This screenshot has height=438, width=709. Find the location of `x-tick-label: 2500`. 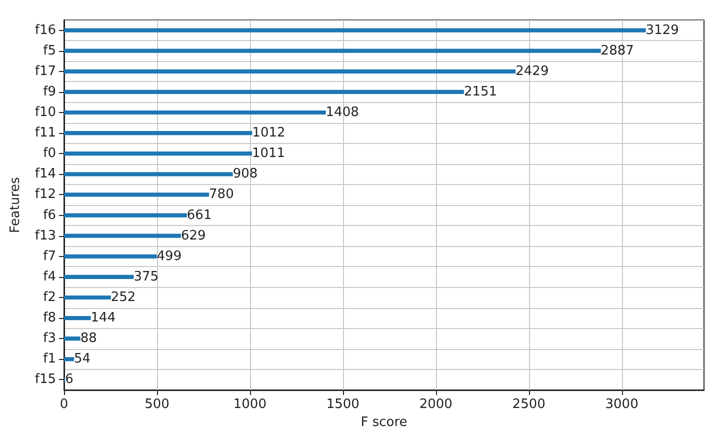

x-tick-label: 2500 is located at coordinates (529, 404).